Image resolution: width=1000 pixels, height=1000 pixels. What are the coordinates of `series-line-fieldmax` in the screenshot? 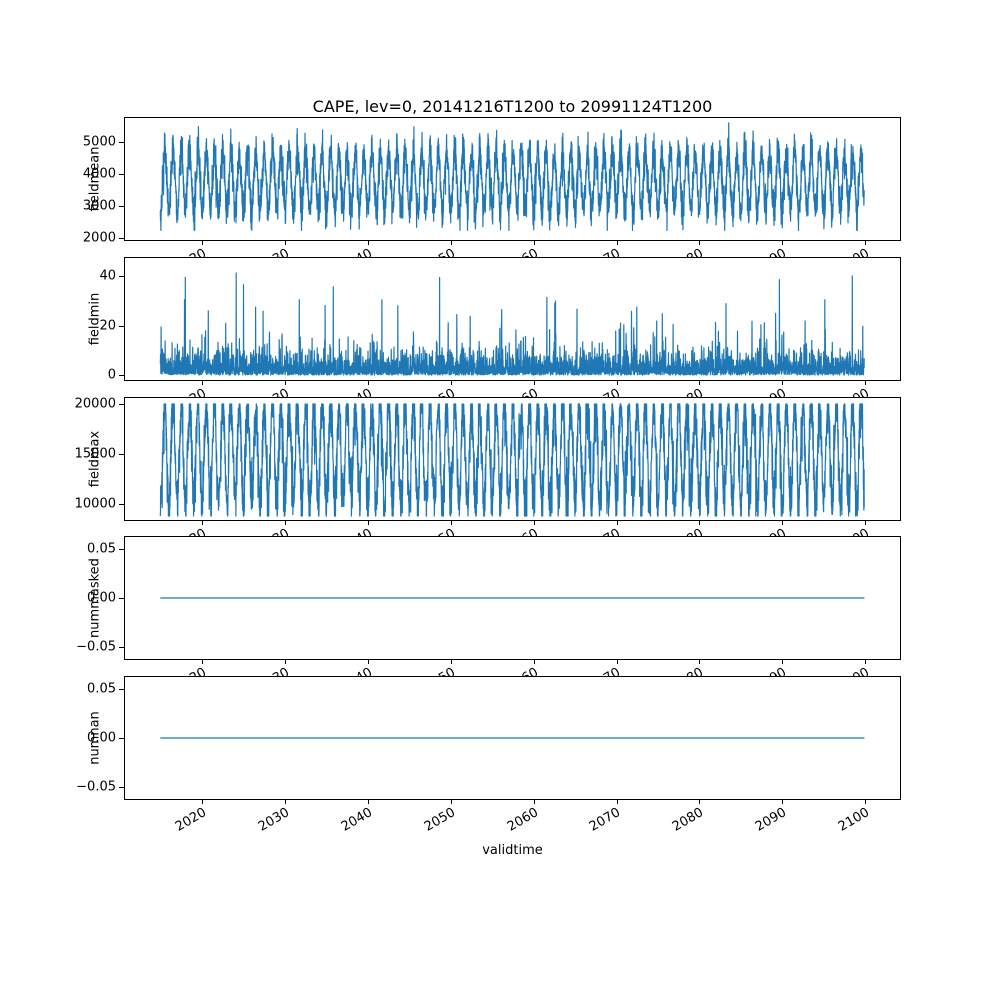 It's located at (512, 460).